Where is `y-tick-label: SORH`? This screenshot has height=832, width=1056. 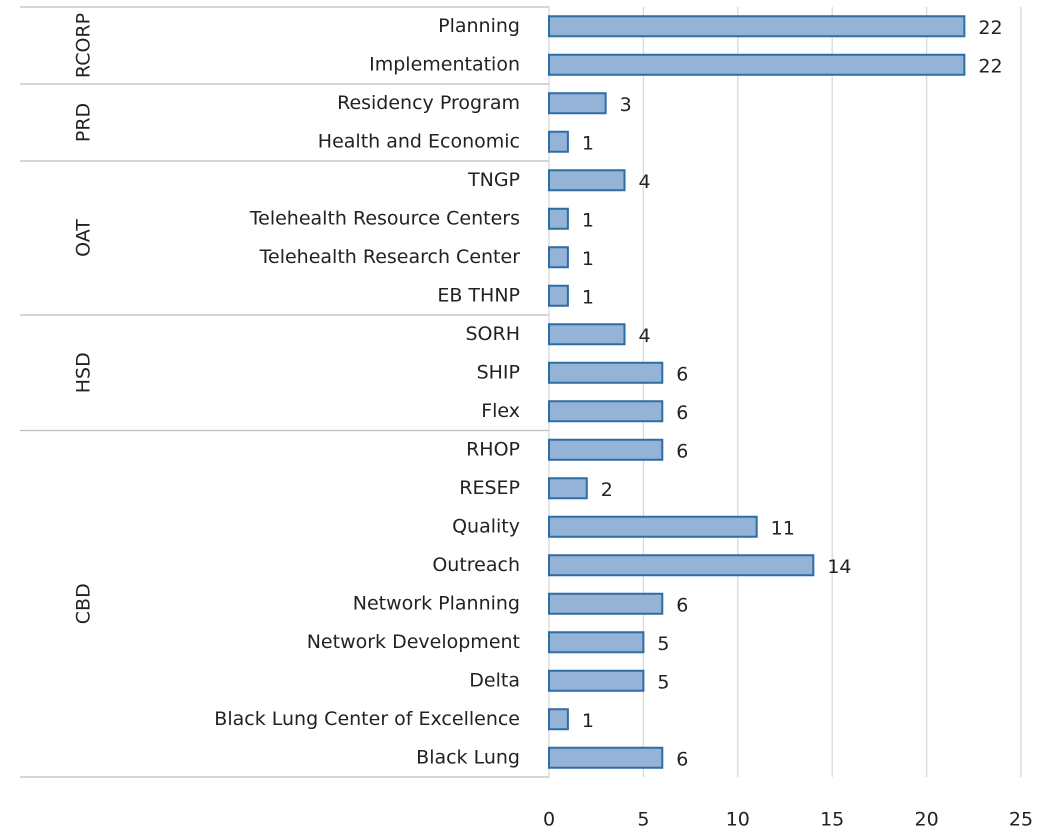 y-tick-label: SORH is located at coordinates (492, 334).